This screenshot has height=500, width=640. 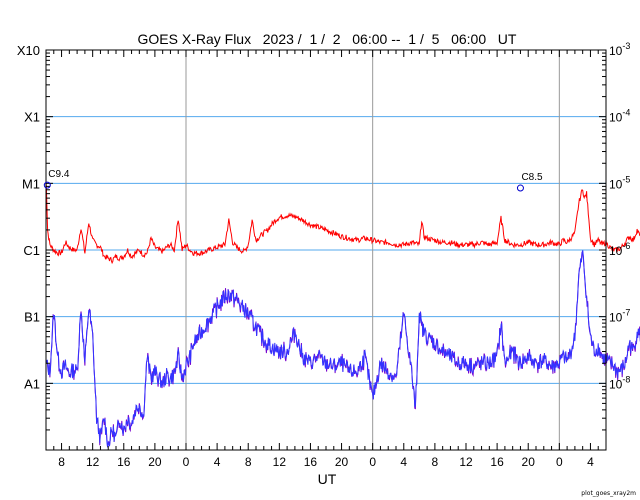 What do you see at coordinates (619, 116) in the screenshot?
I see `right-axis-label: 10⁻⁴` at bounding box center [619, 116].